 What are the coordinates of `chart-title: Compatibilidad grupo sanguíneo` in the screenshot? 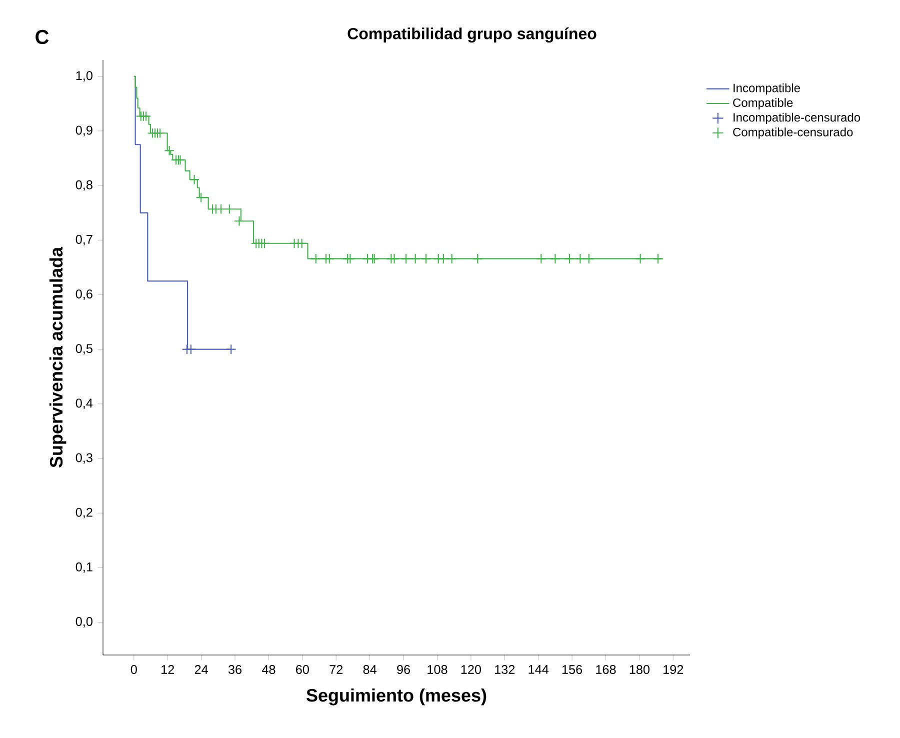 It's located at (472, 35).